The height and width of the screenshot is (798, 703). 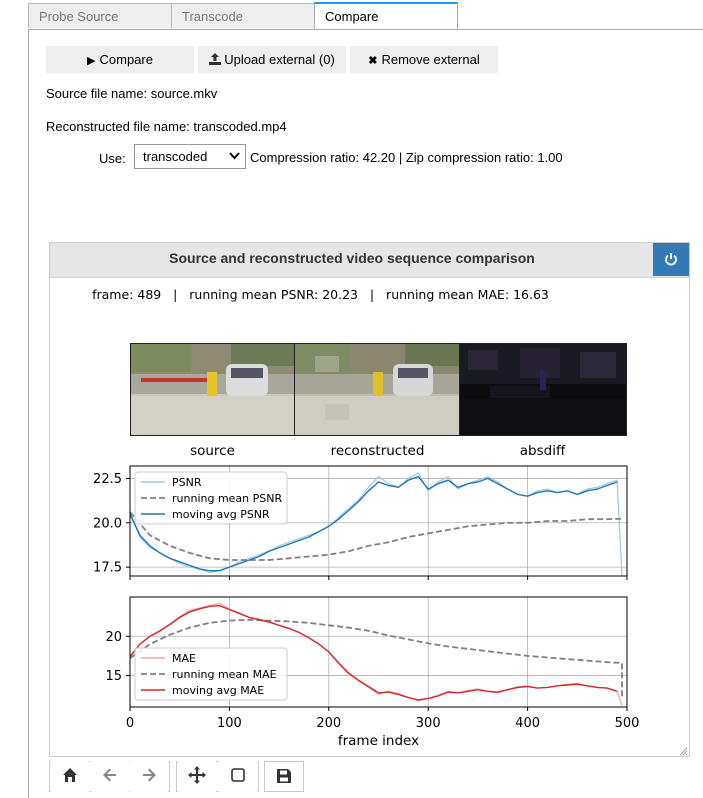 What do you see at coordinates (100, 15) in the screenshot?
I see `tab-probe-source: Probe Source` at bounding box center [100, 15].